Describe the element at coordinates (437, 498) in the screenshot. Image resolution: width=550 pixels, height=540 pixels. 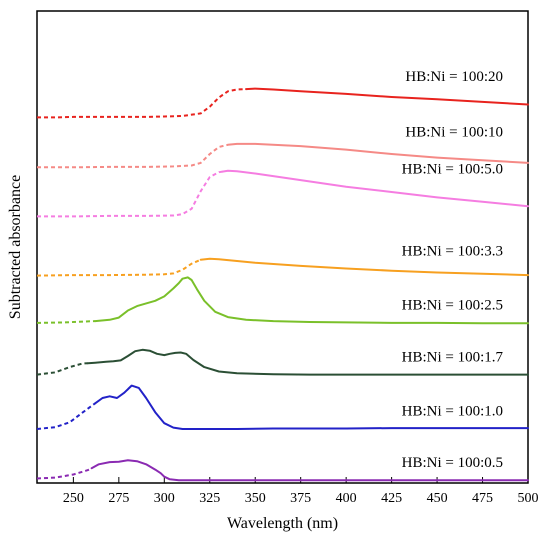
I see `x-tick-label-450: 450` at that location.